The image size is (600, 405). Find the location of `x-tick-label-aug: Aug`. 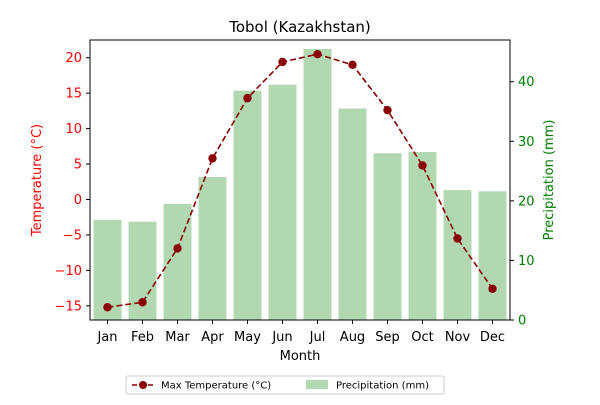

x-tick-label-aug: Aug is located at coordinates (352, 337).